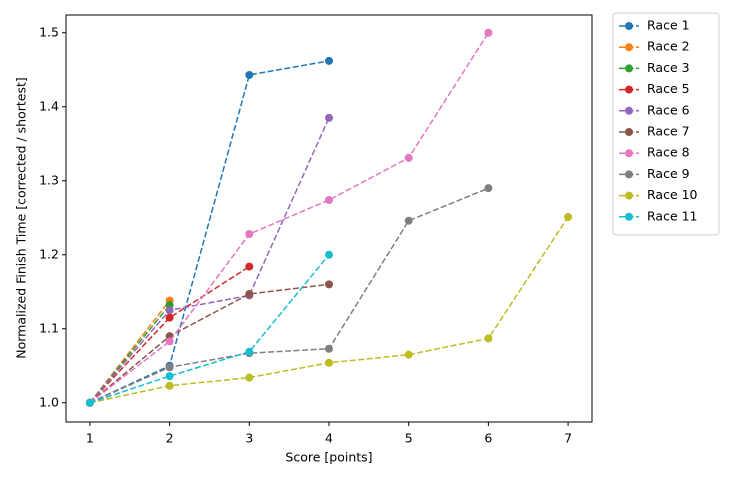 The height and width of the screenshot is (480, 736). I want to click on x-tick-label: 5, so click(409, 438).